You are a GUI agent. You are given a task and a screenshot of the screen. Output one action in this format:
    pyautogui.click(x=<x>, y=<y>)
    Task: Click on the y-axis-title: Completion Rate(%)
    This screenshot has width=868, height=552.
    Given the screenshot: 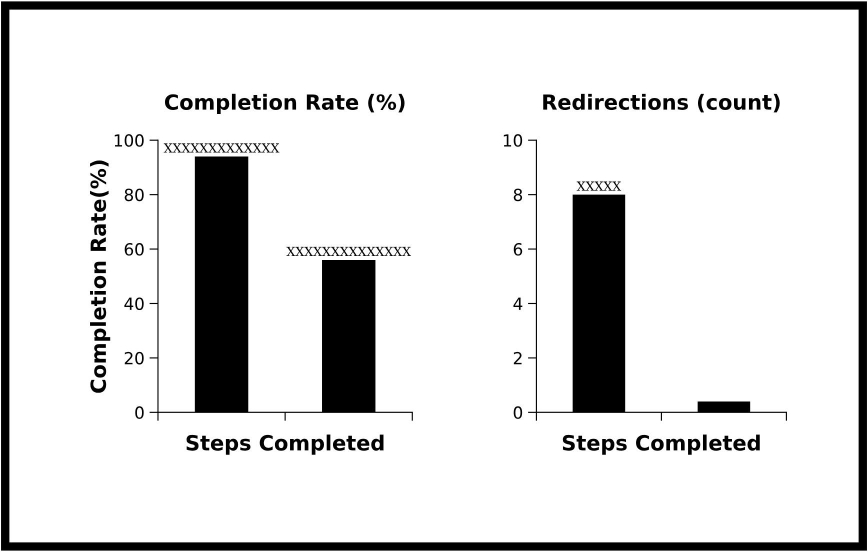 What is the action you would take?
    pyautogui.click(x=100, y=276)
    